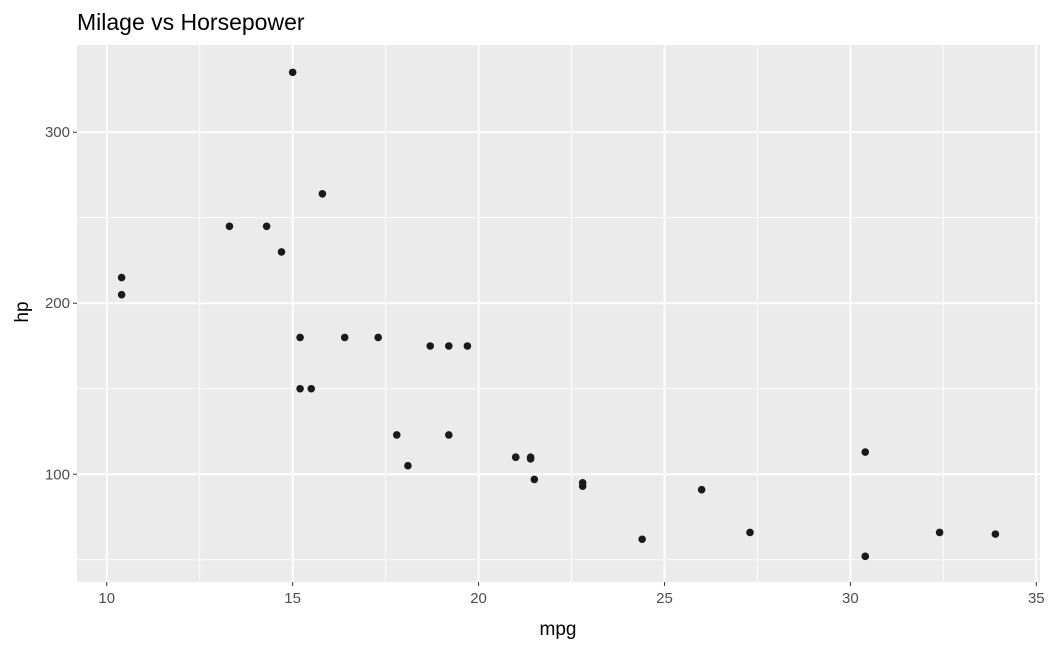 This screenshot has height=648, width=1050. What do you see at coordinates (191, 22) in the screenshot?
I see `chart-title: Milage vs Horsepower` at bounding box center [191, 22].